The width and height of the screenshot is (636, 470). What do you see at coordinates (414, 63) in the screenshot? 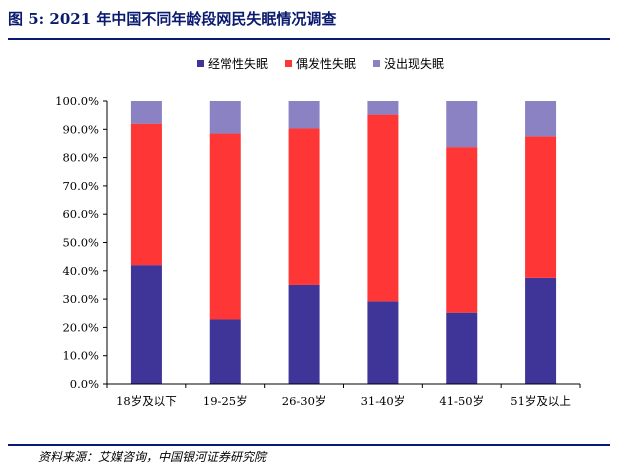
I see `legend-label: 没出现失眠` at bounding box center [414, 63].